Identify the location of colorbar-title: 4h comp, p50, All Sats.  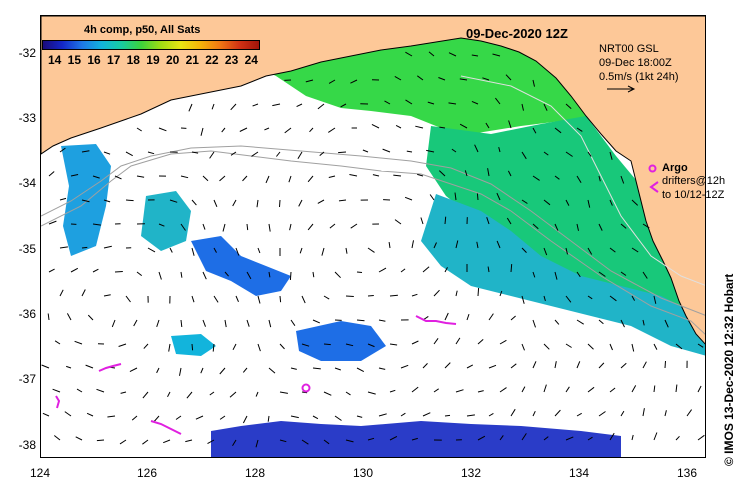
(142, 30).